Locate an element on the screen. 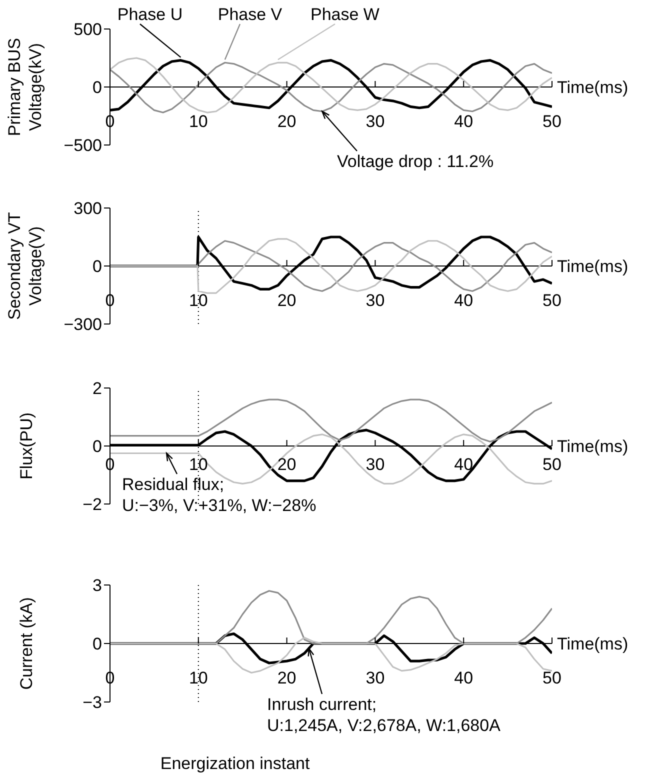  y-tick-label: −2 is located at coordinates (92, 504).